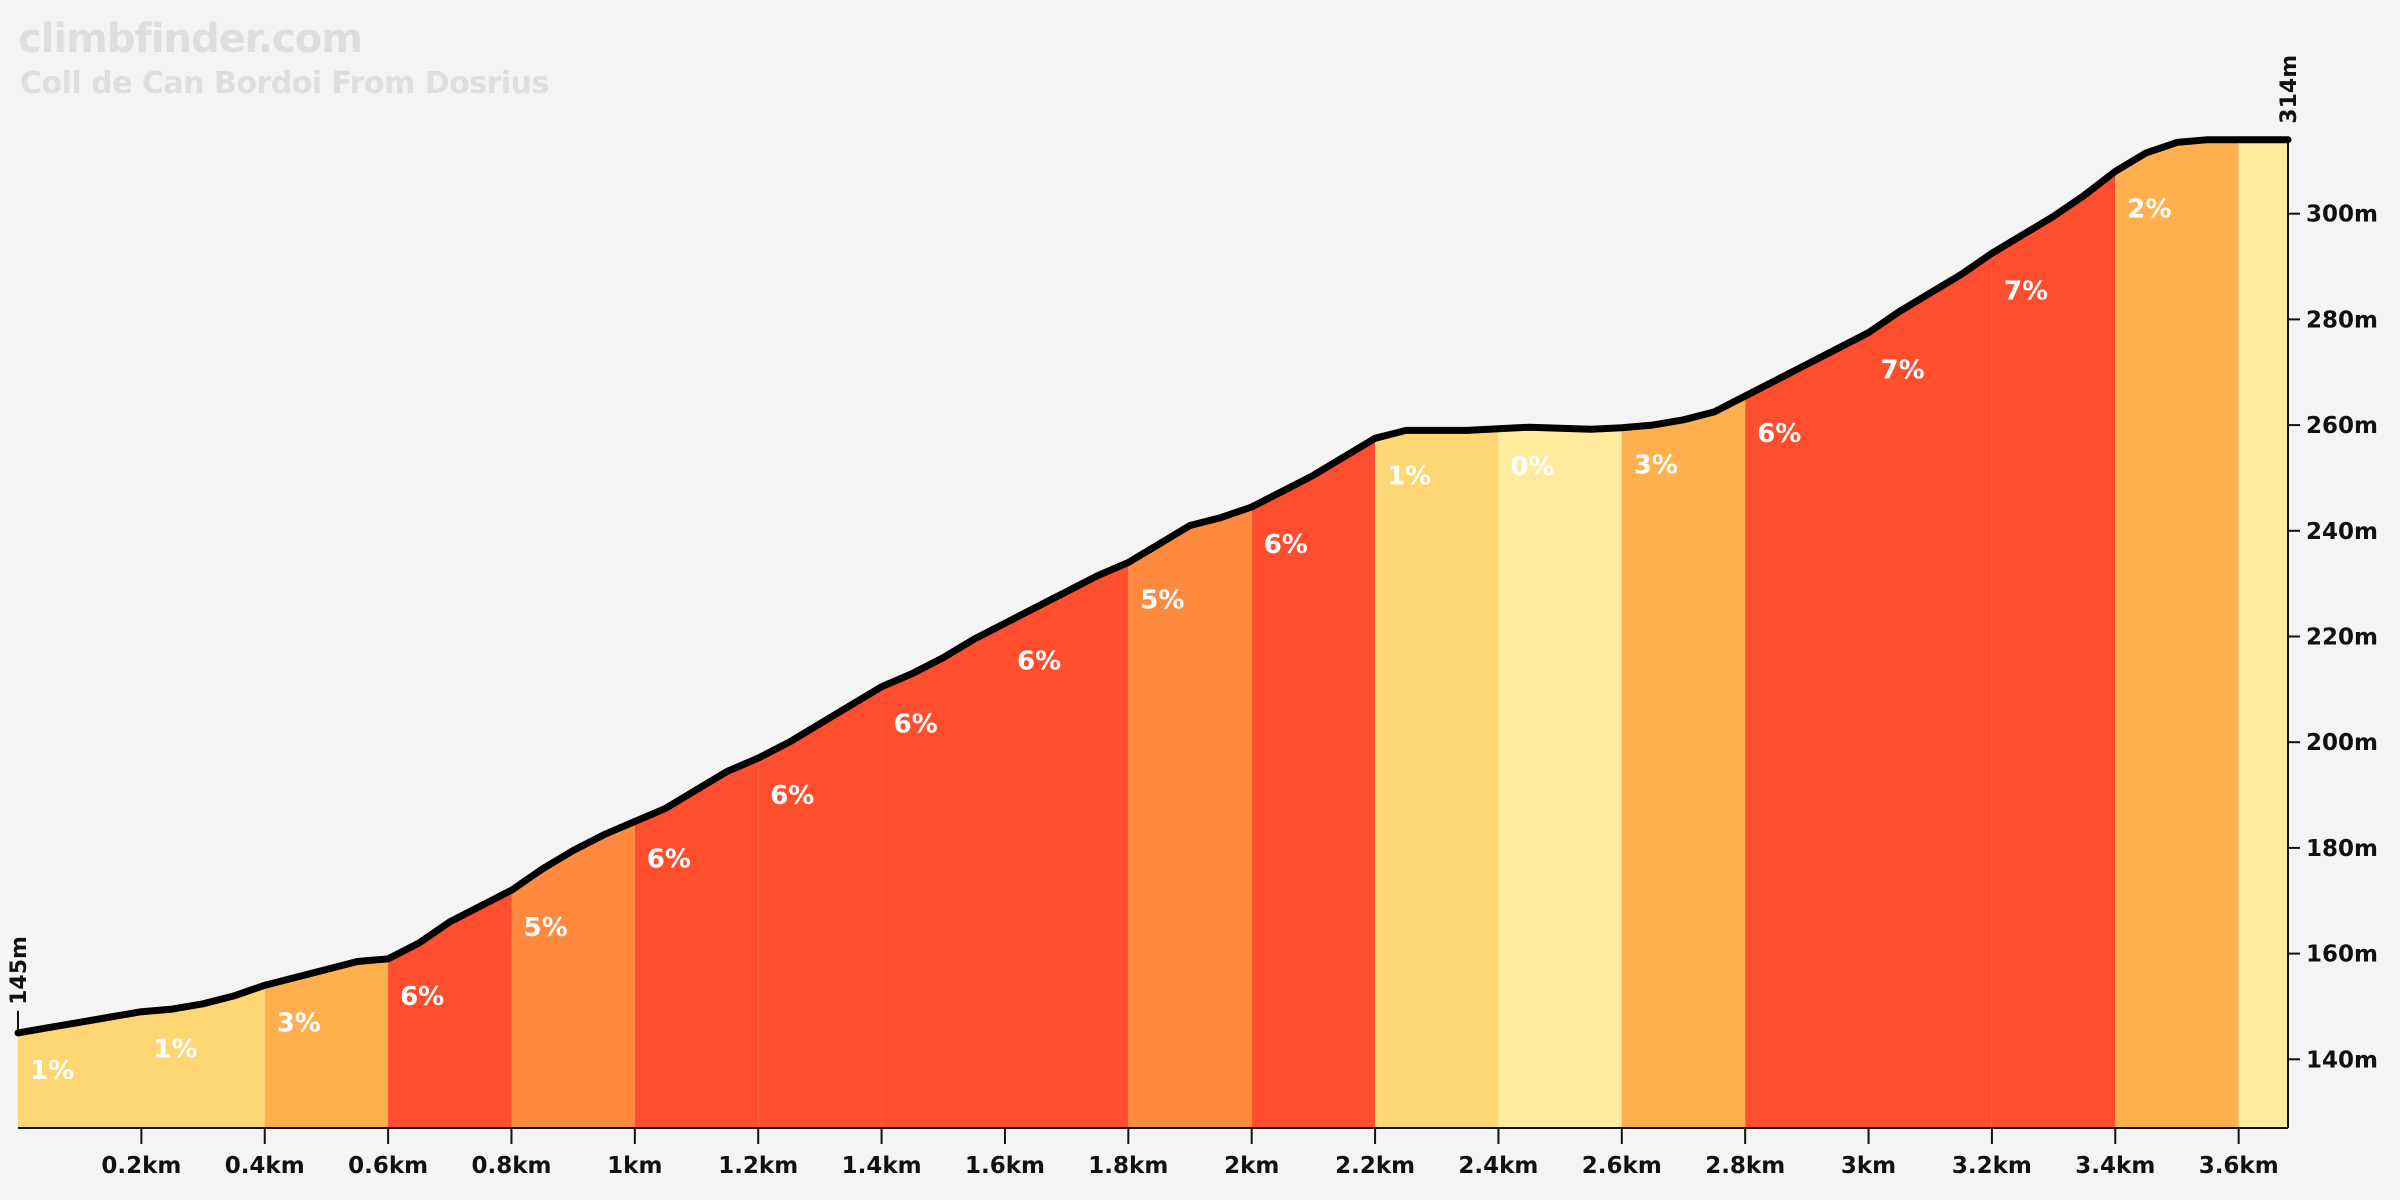 The image size is (2400, 1200). What do you see at coordinates (1251, 1166) in the screenshot?
I see `x-tick-label: 2km` at bounding box center [1251, 1166].